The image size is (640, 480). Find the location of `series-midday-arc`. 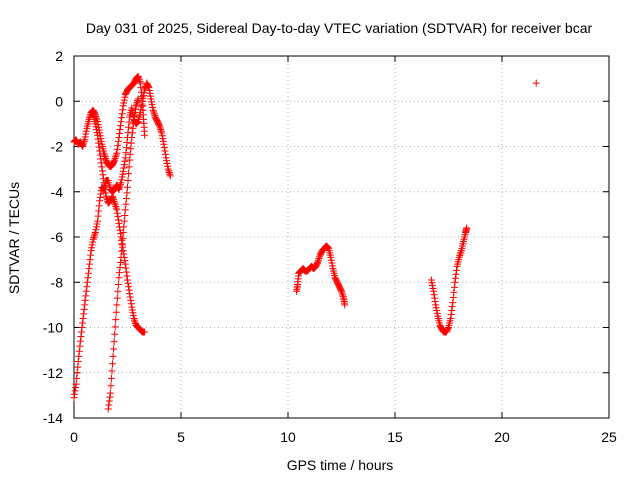

series-midday-arc is located at coordinates (321, 275).